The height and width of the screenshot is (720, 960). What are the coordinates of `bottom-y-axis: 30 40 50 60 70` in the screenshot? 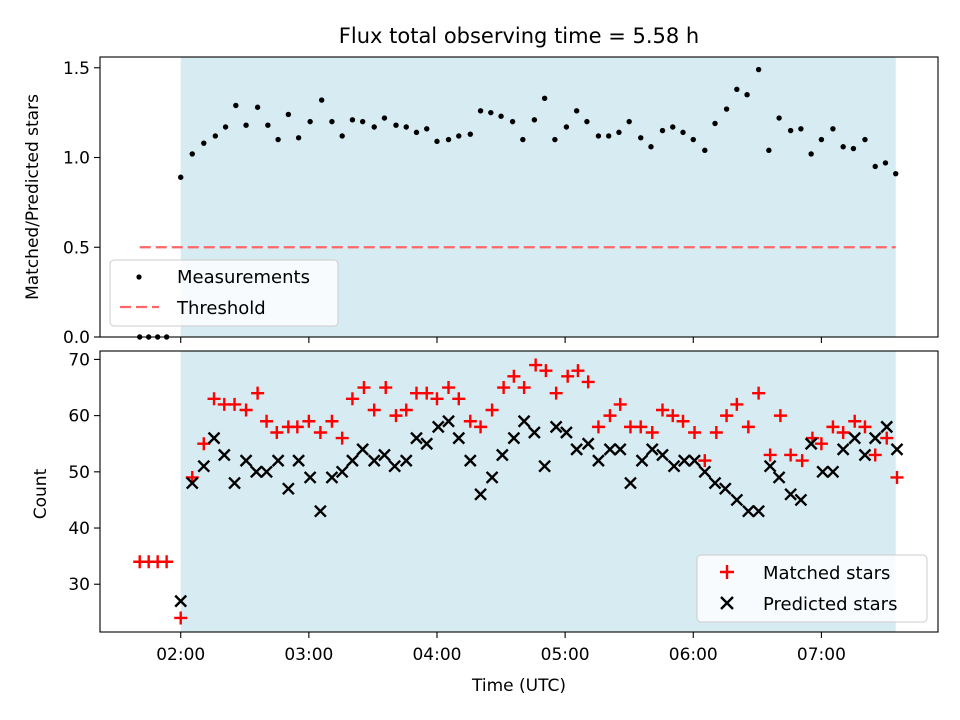 It's located at (84, 472).